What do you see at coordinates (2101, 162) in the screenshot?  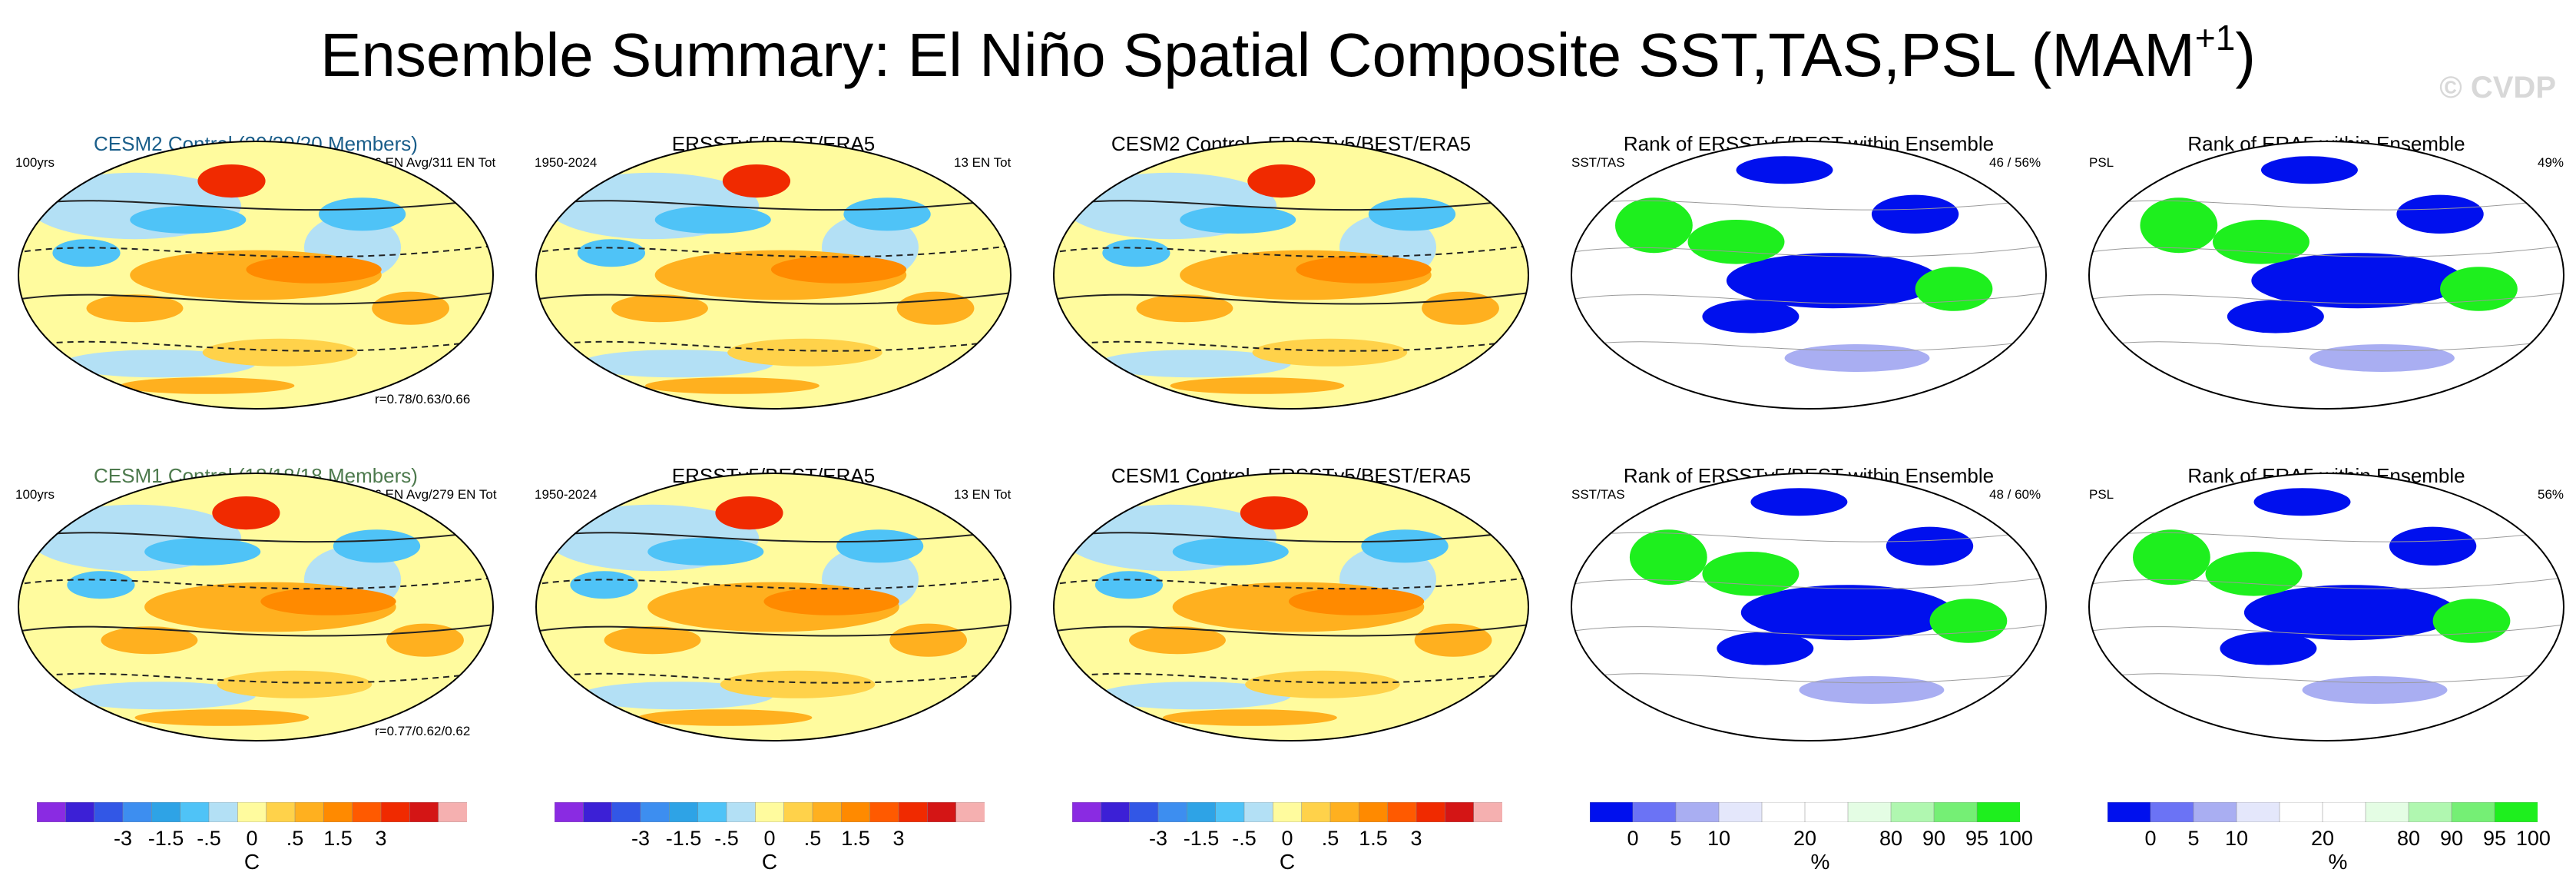 I see `panel-variable: PSL` at bounding box center [2101, 162].